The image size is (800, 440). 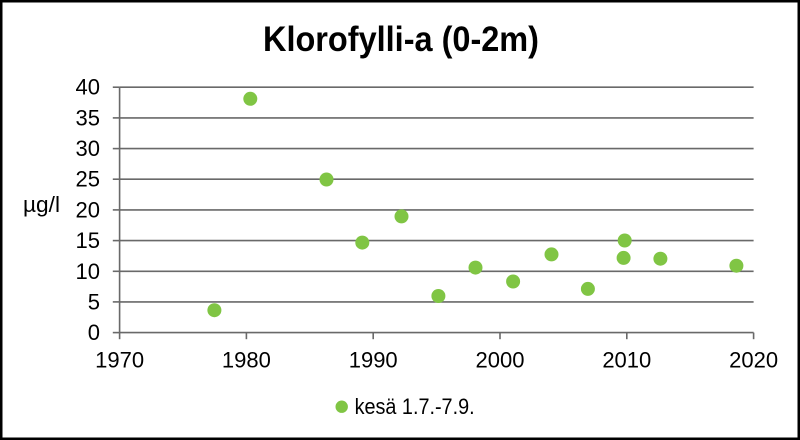 What do you see at coordinates (88, 240) in the screenshot?
I see `svg-text: 15` at bounding box center [88, 240].